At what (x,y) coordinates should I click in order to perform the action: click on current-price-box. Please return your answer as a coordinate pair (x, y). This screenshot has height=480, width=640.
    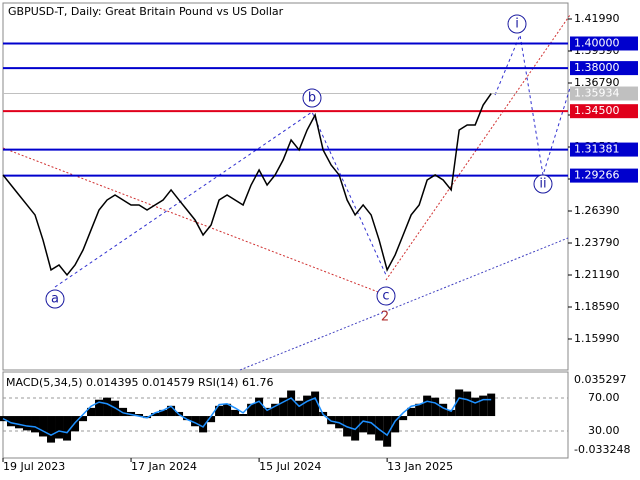
    Looking at the image, I should click on (604, 93).